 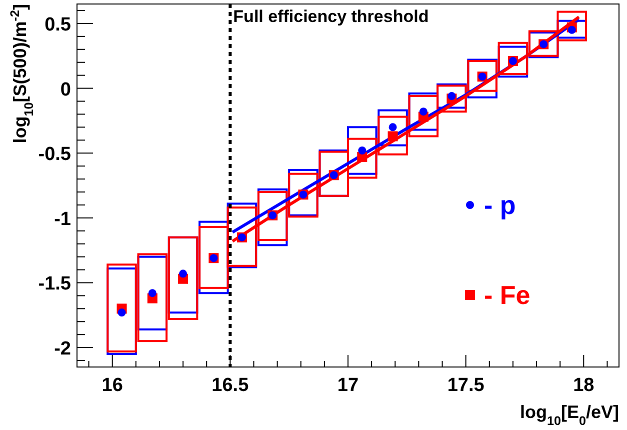 I want to click on y-tick-label: -0.5, so click(x=55, y=155).